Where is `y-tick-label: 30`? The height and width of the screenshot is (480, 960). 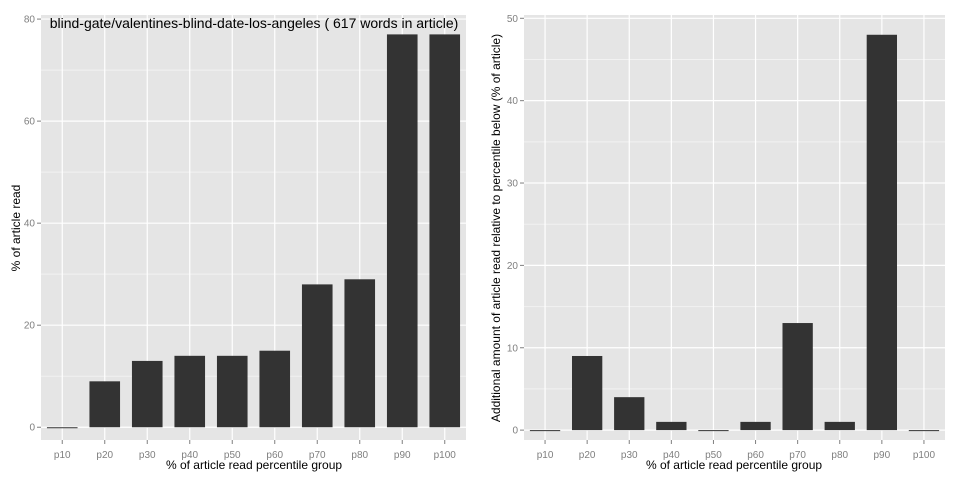 y-tick-label: 30 is located at coordinates (513, 184).